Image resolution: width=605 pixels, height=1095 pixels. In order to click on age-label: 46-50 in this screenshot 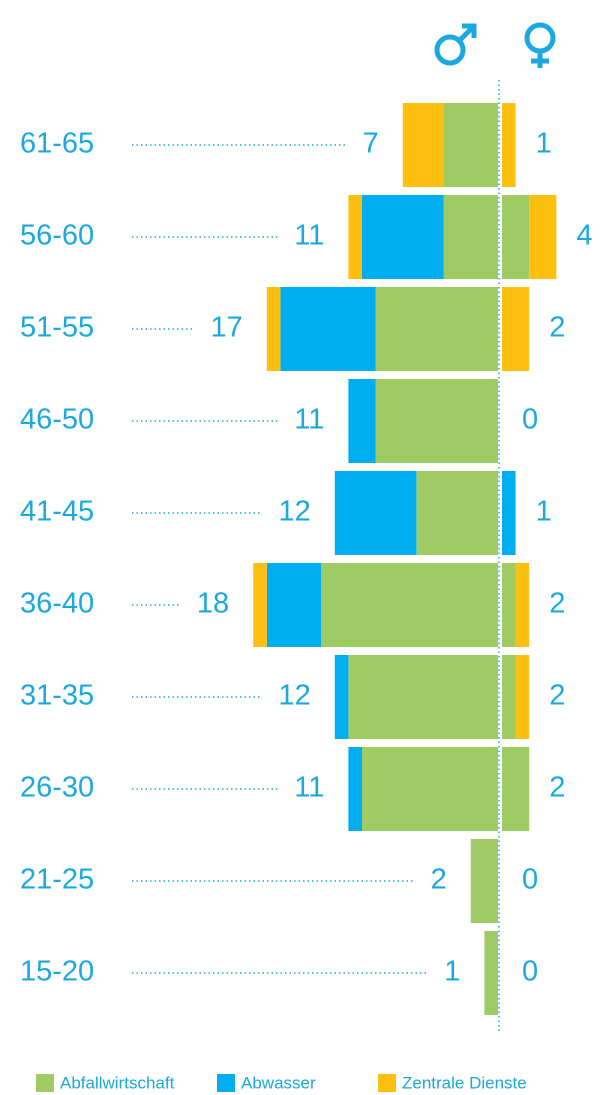, I will do `click(57, 420)`.